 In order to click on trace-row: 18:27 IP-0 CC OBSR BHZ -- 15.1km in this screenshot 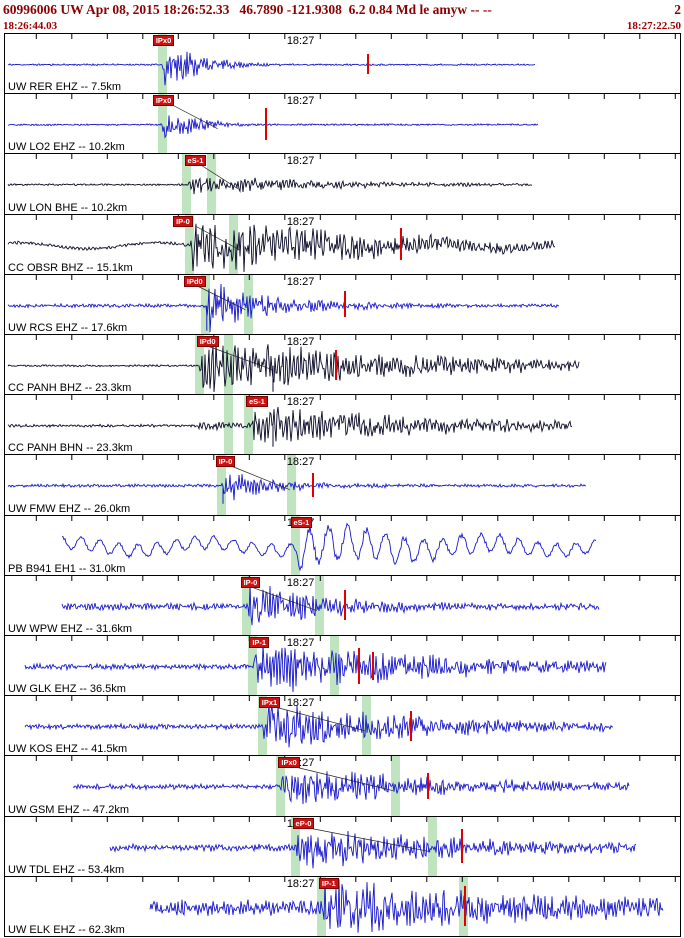, I will do `click(342, 243)`.